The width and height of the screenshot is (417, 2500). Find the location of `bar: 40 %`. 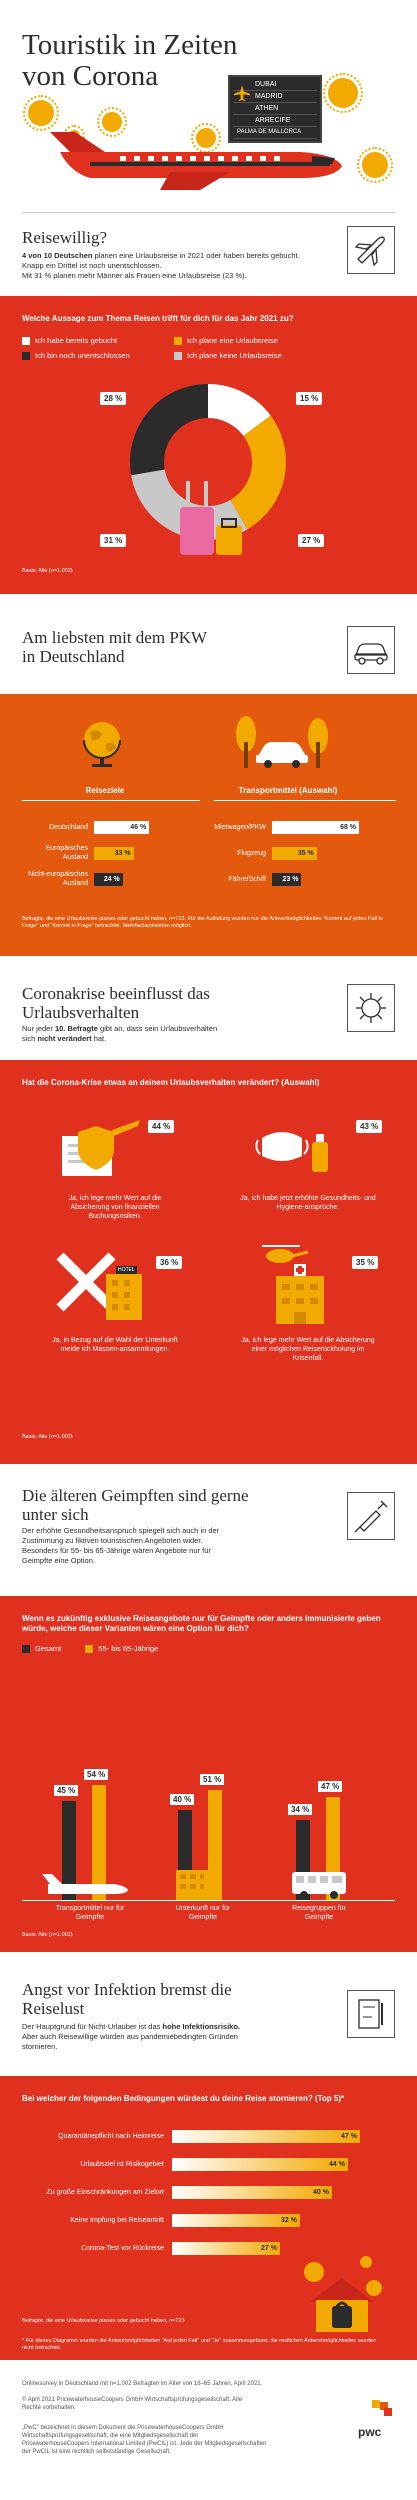

bar: 40 % is located at coordinates (252, 2192).